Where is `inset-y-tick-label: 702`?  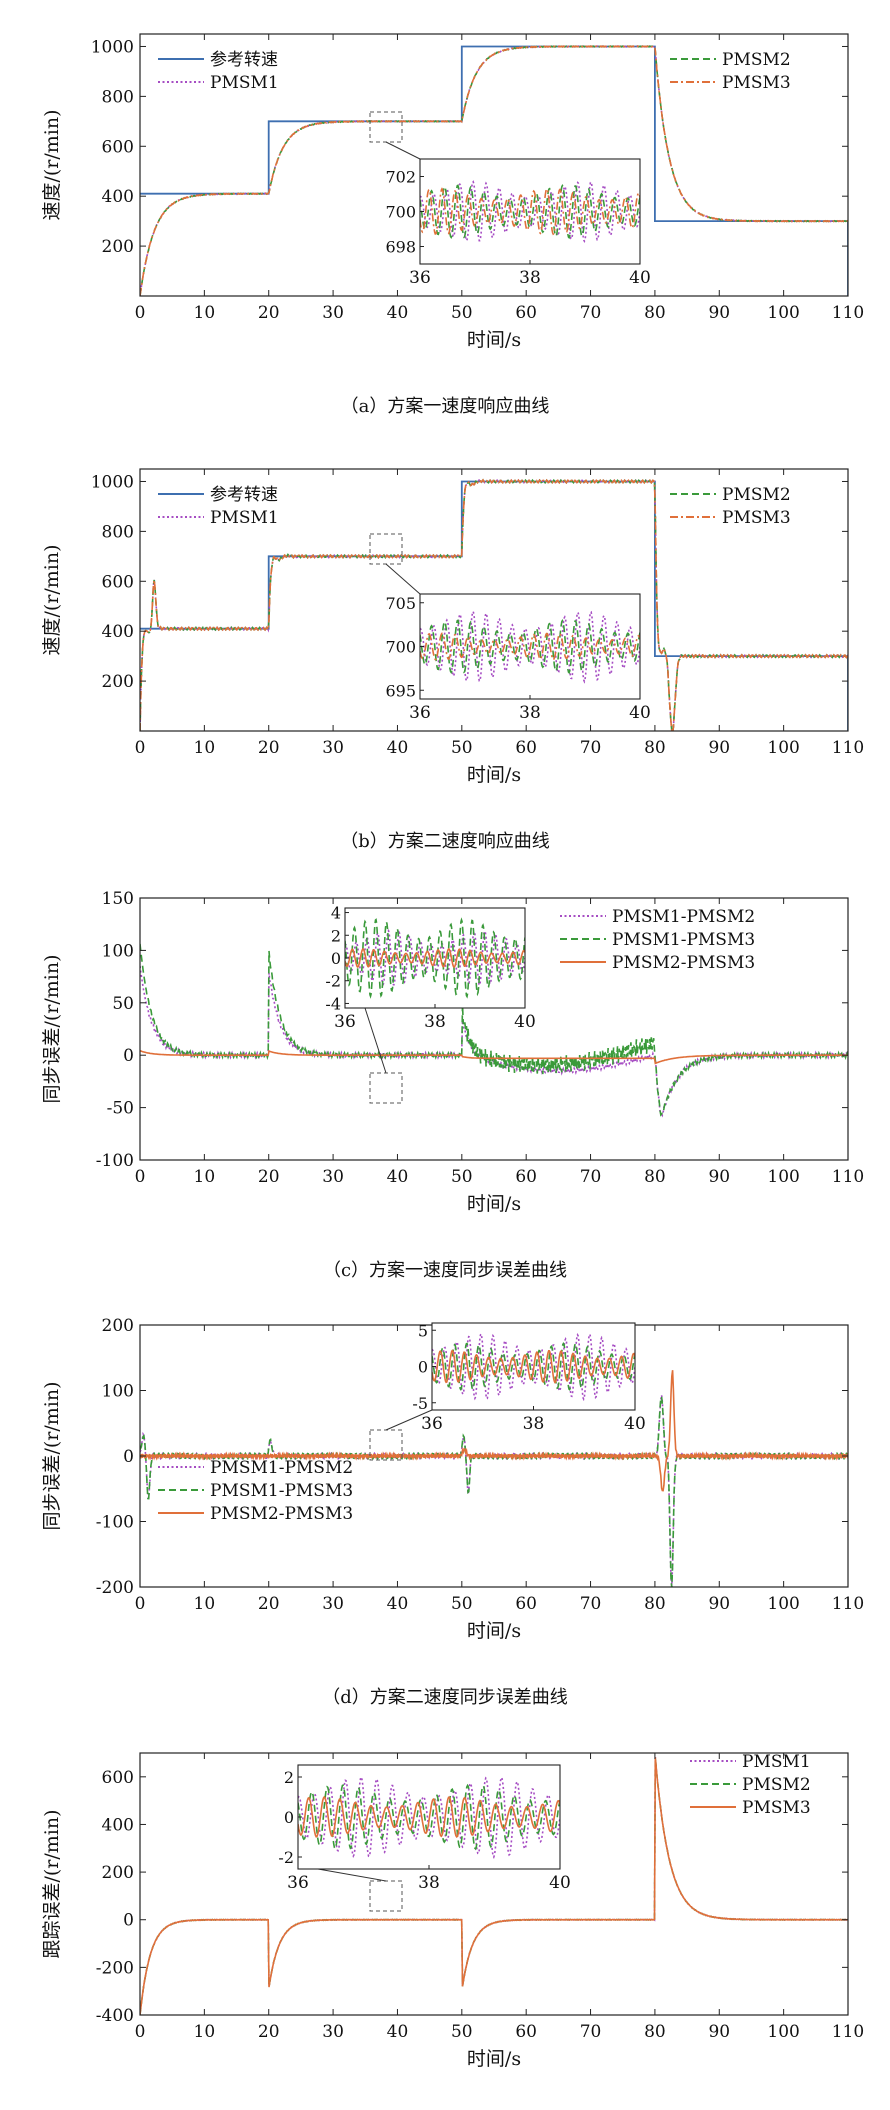 inset-y-tick-label: 702 is located at coordinates (400, 177).